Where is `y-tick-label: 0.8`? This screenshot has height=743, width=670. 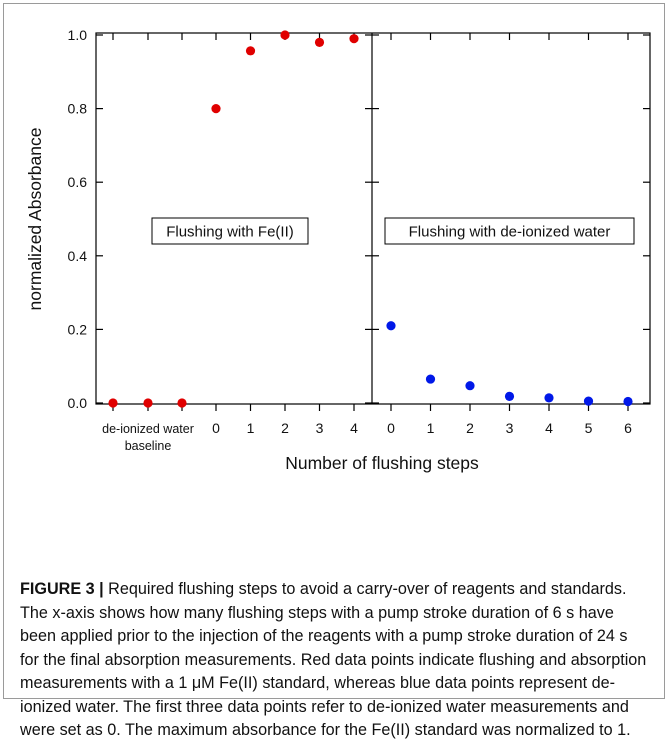 y-tick-label: 0.8 is located at coordinates (78, 109).